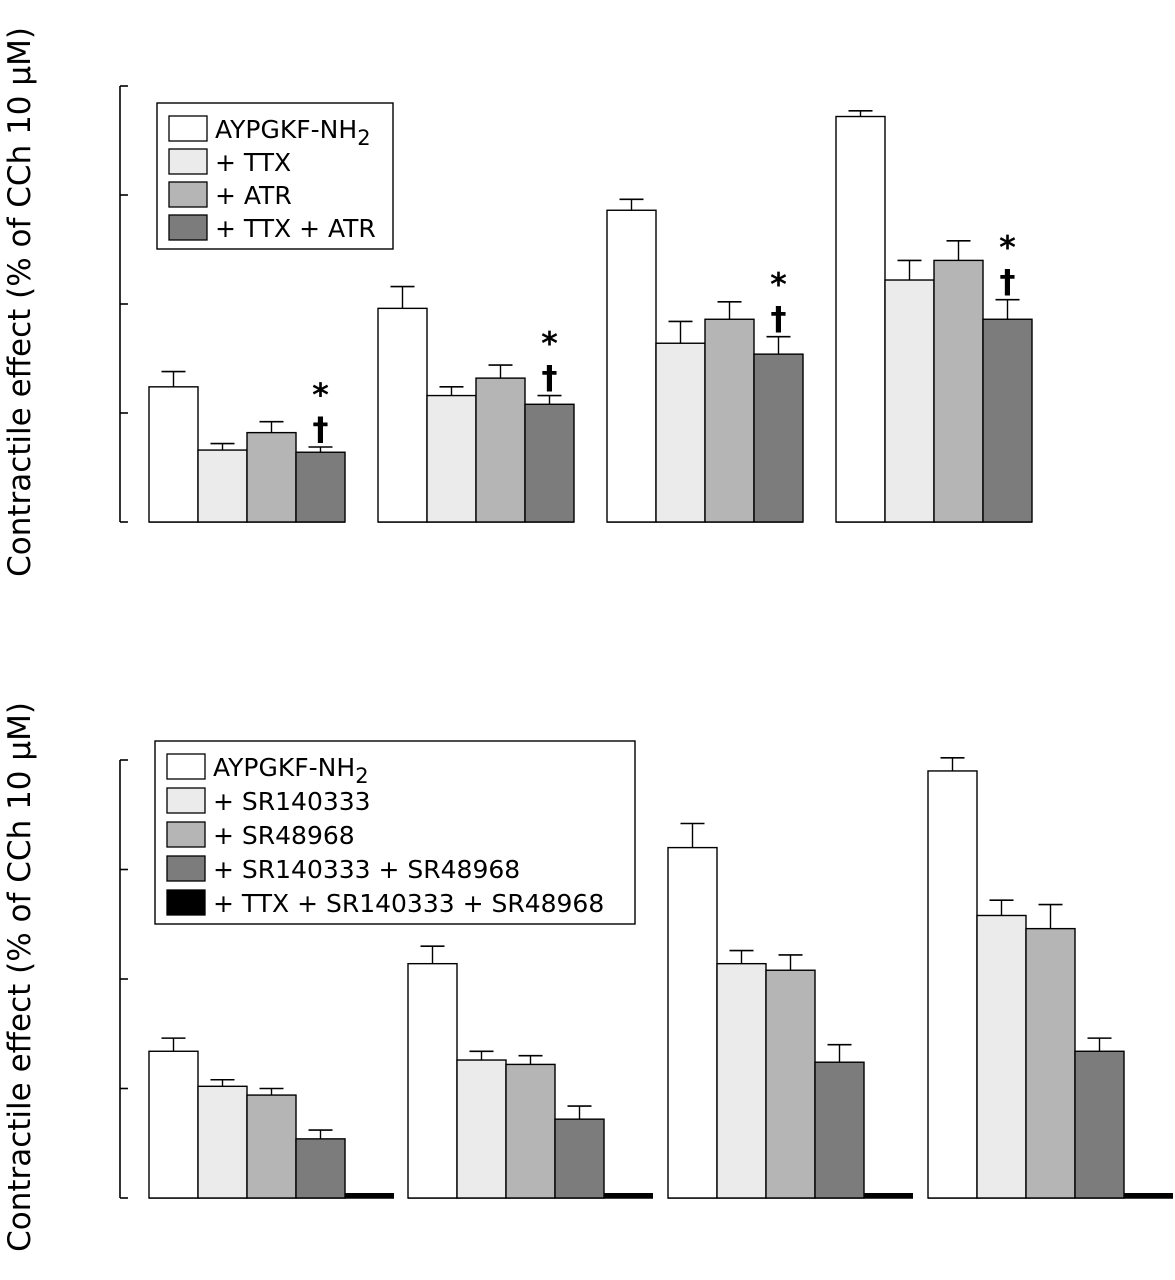 The image size is (1175, 1280). I want to click on legend-label: + SR140333 + SR48968, so click(366, 869).